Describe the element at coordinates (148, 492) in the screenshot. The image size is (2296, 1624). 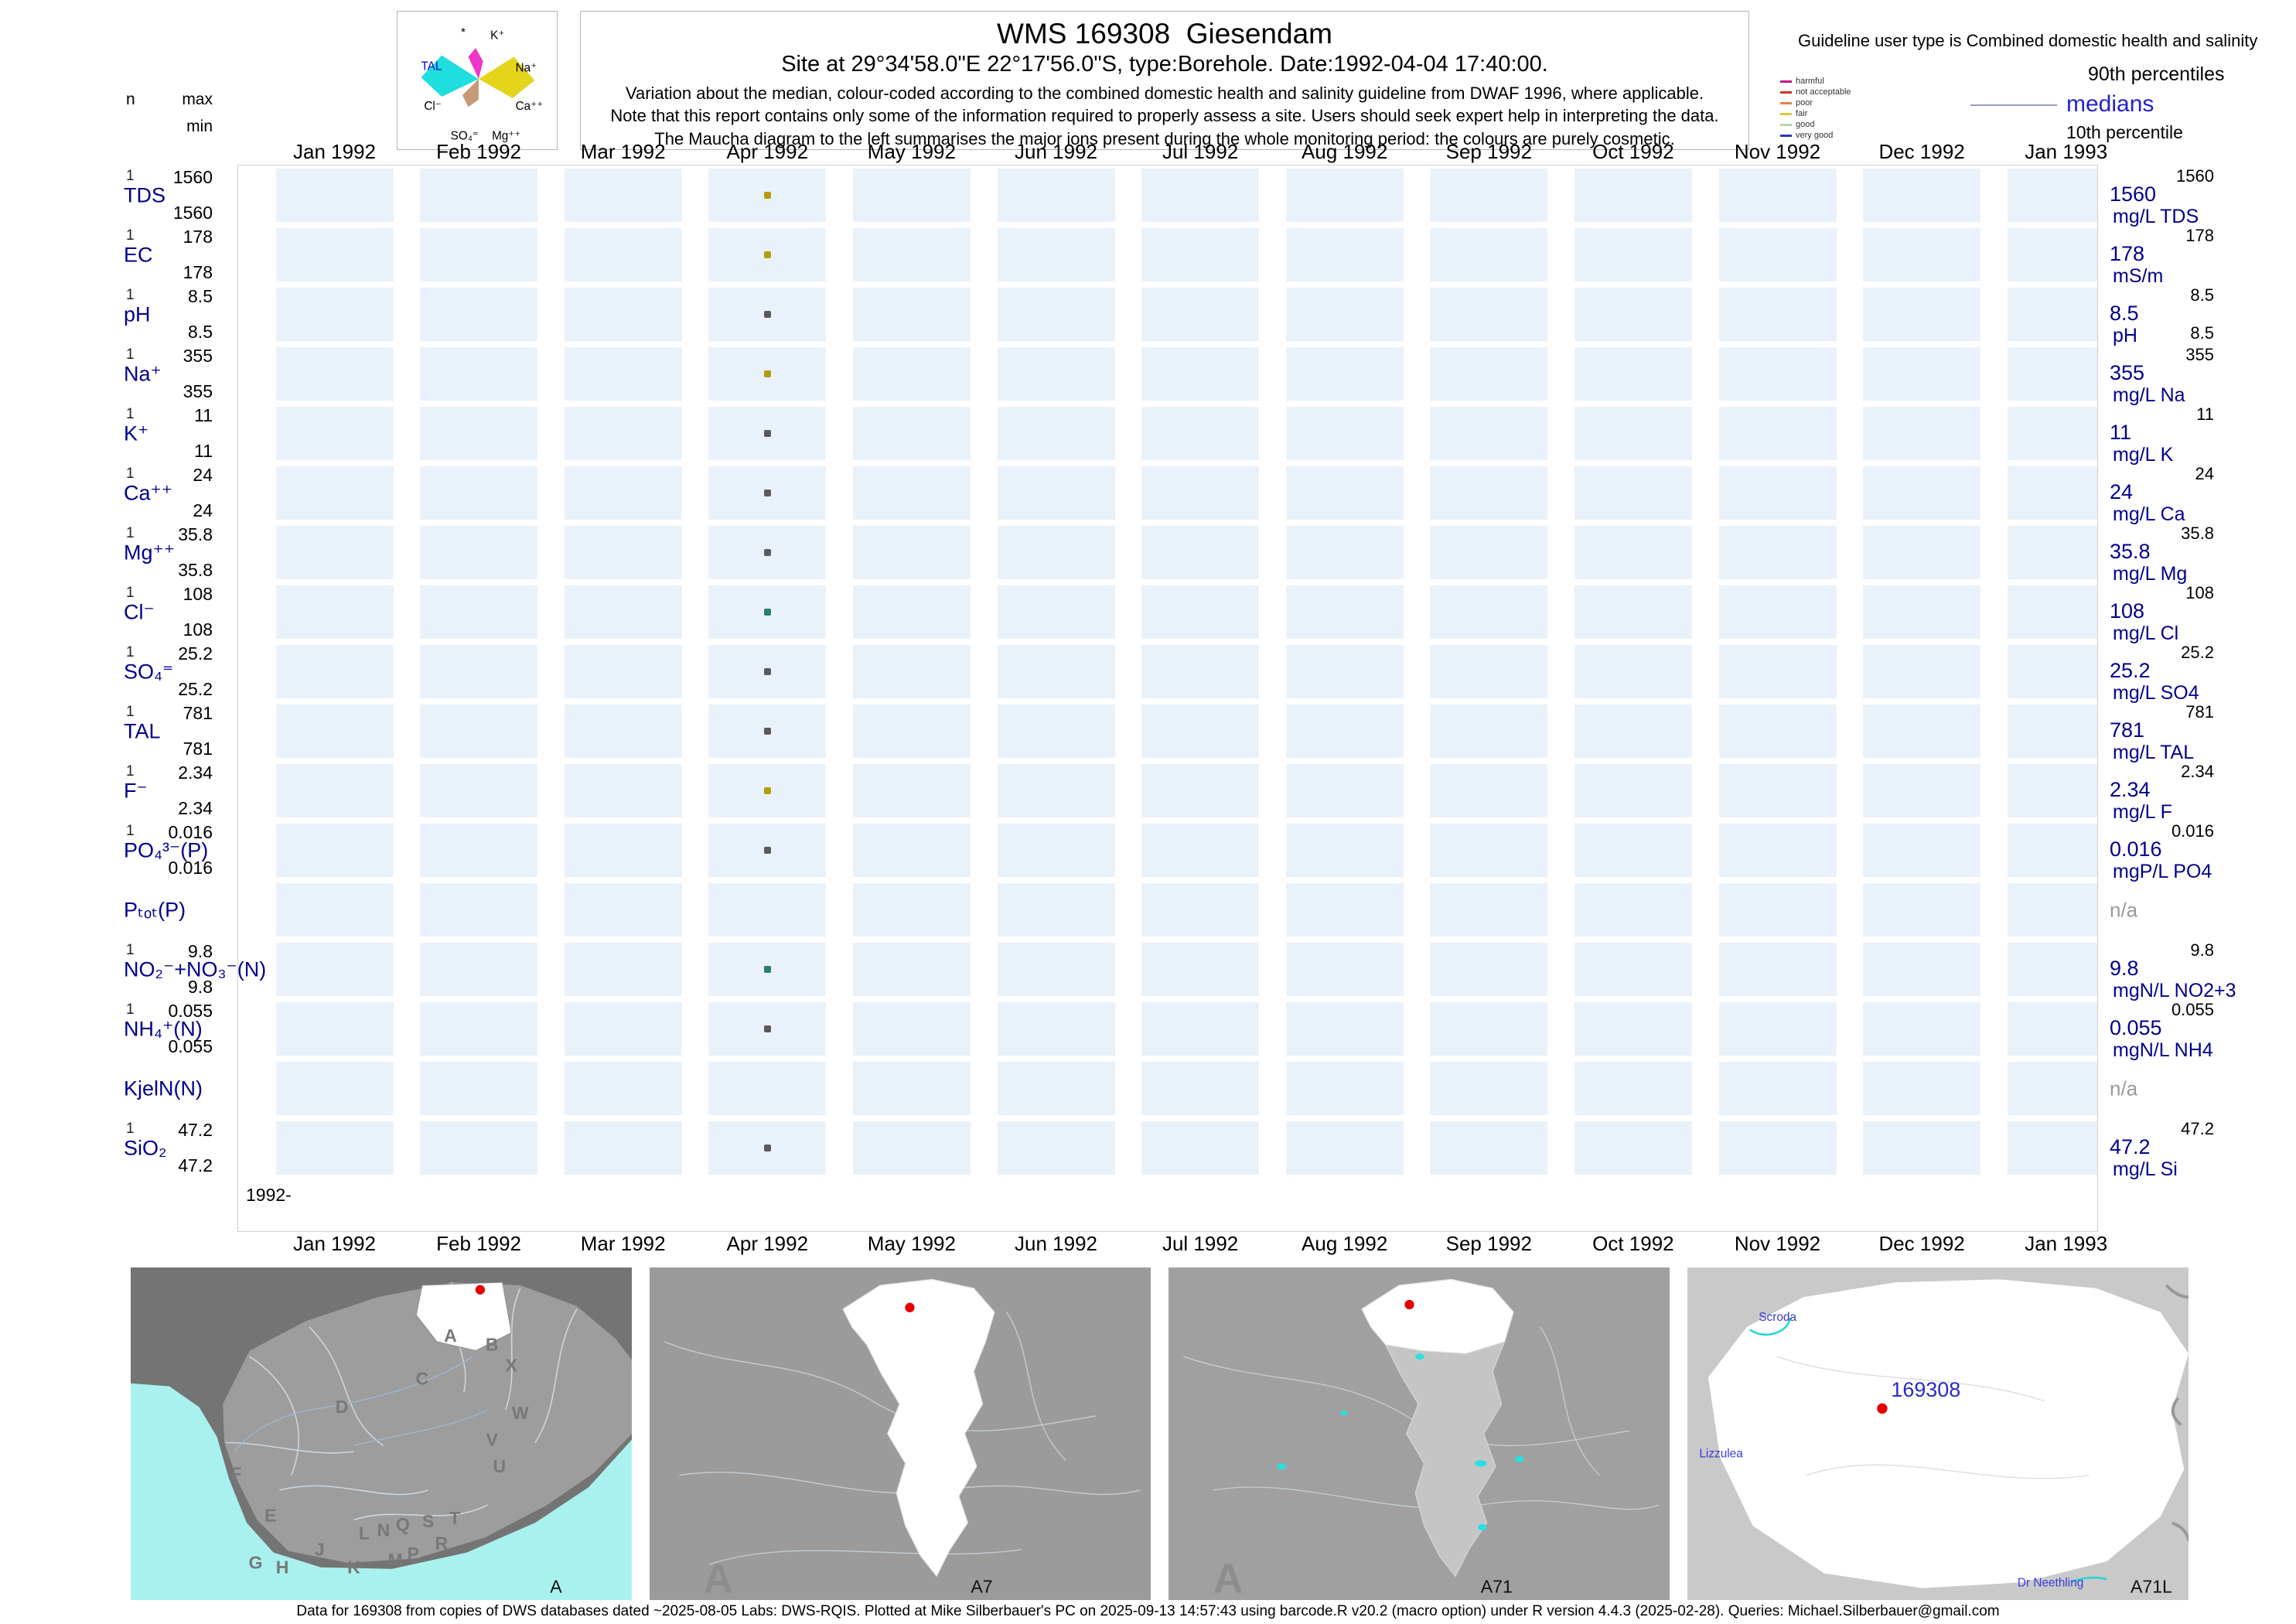
I see `parameter-name: Ca⁺⁺` at that location.